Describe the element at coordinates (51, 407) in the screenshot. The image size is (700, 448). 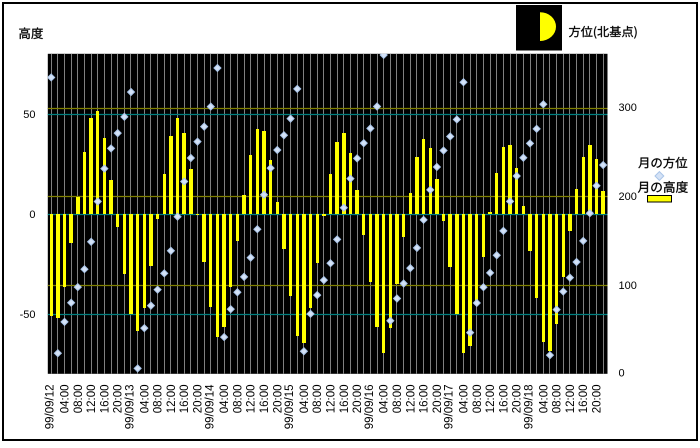
I see `svg-text: 99/09/12` at that location.